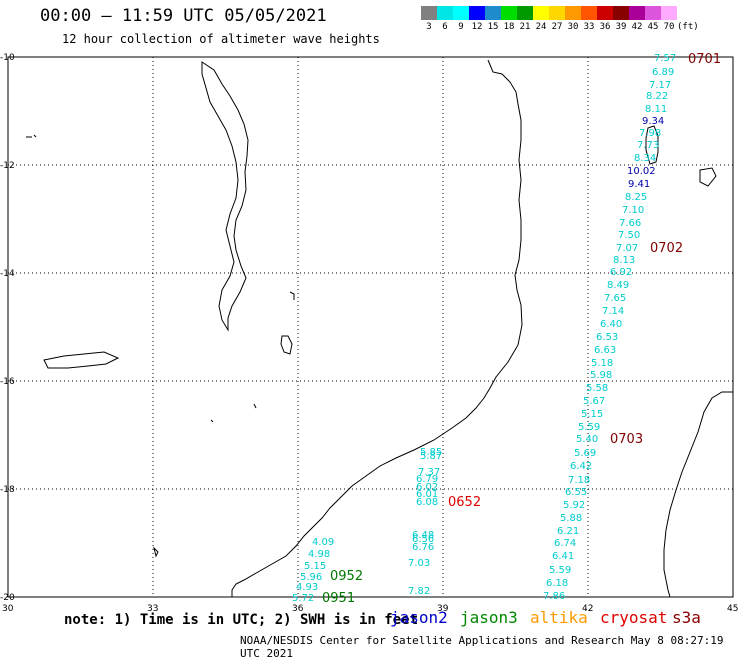 This screenshot has height=660, width=740. Describe the element at coordinates (156, 552) in the screenshot. I see `islet-south` at that location.